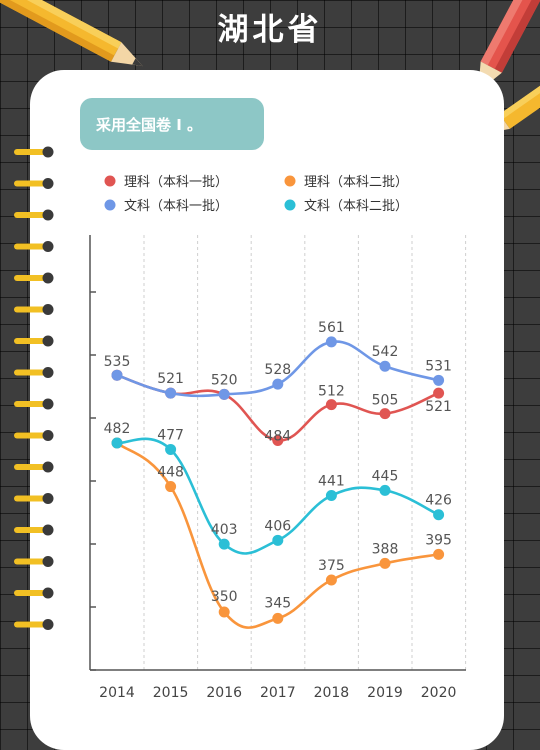 This screenshot has width=540, height=750. I want to click on x-tick-label: 2019, so click(385, 693).